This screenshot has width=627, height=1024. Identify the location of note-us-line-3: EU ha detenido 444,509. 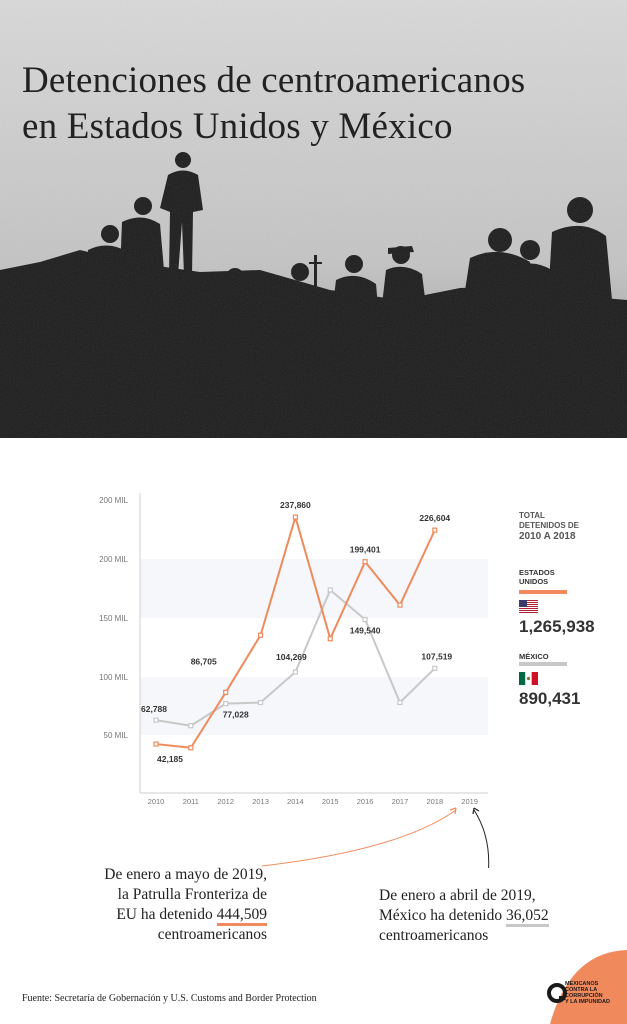
(185, 915).